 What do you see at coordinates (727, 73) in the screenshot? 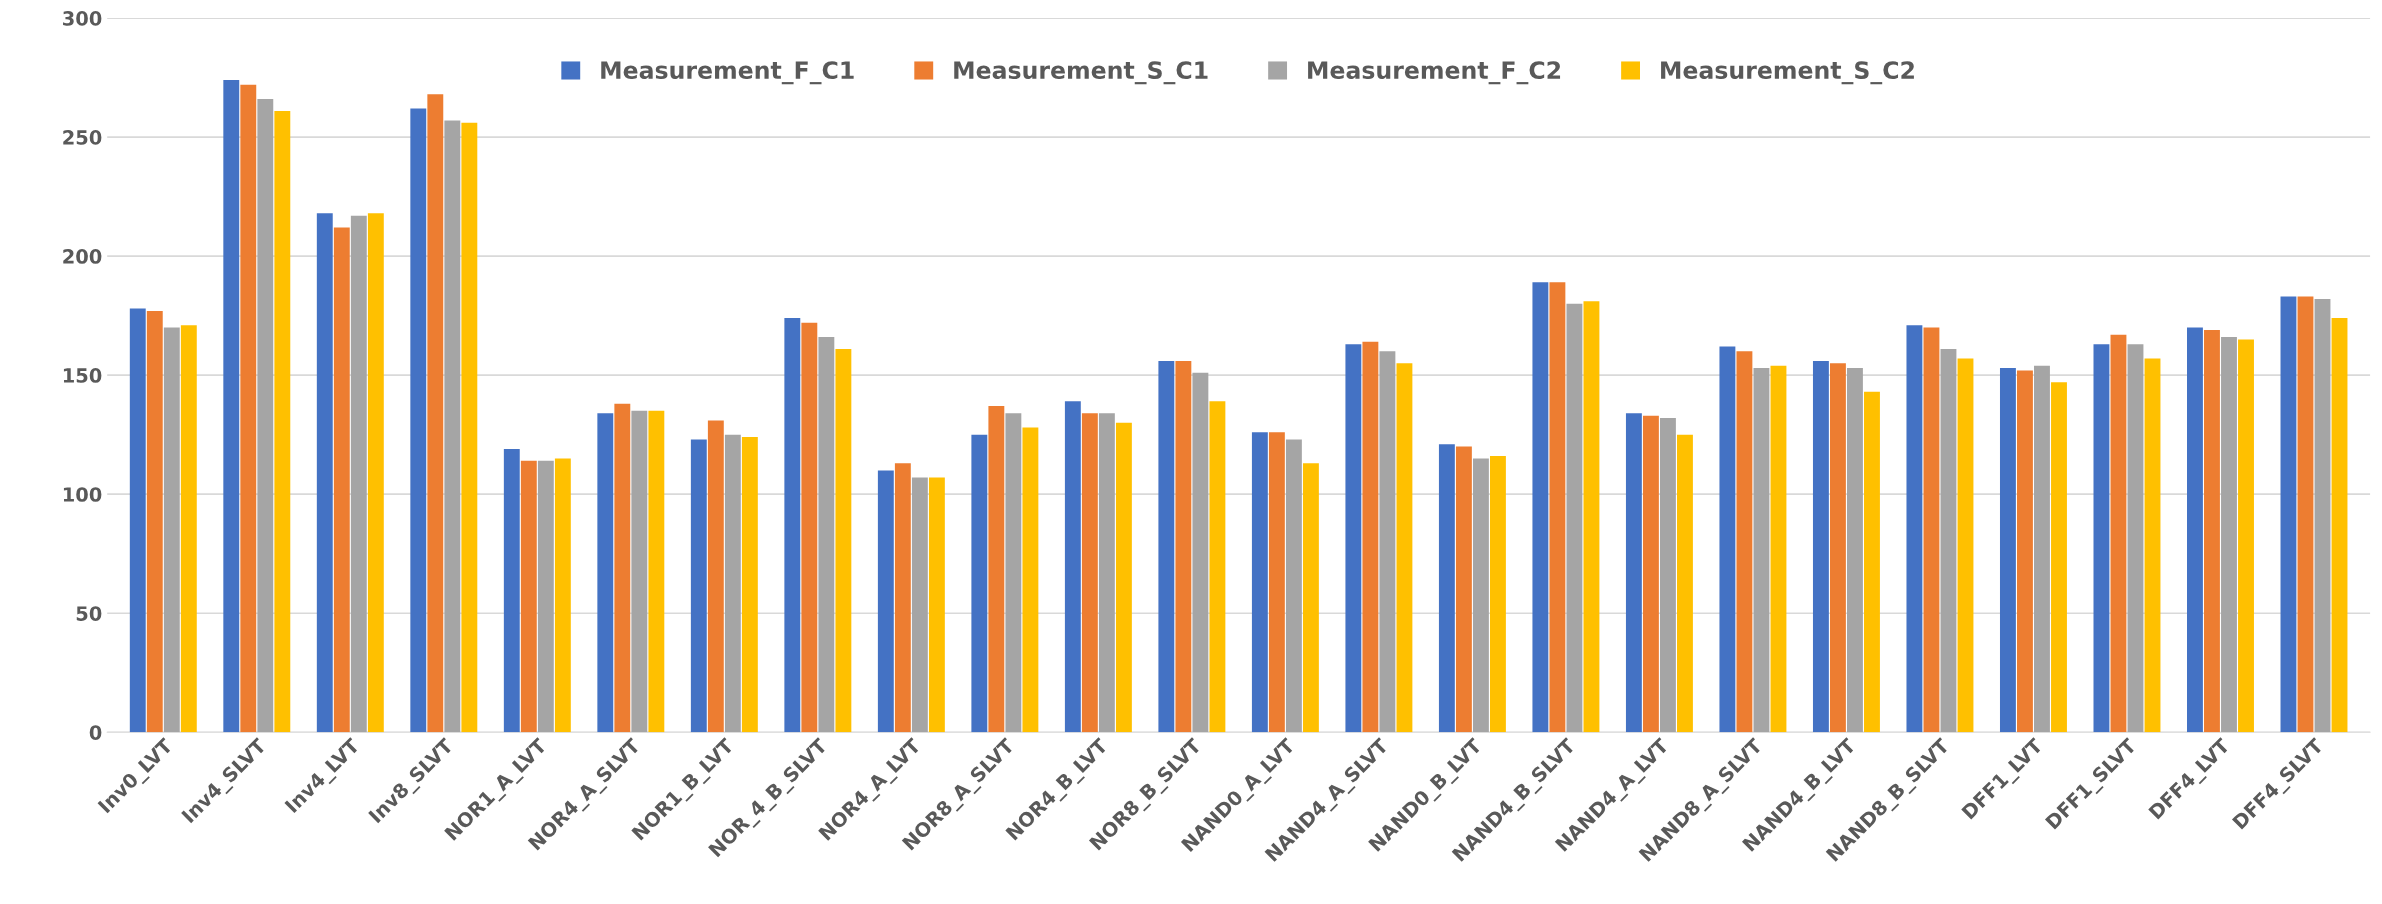
I see `legend-label: Measurement_F_C1` at bounding box center [727, 73].